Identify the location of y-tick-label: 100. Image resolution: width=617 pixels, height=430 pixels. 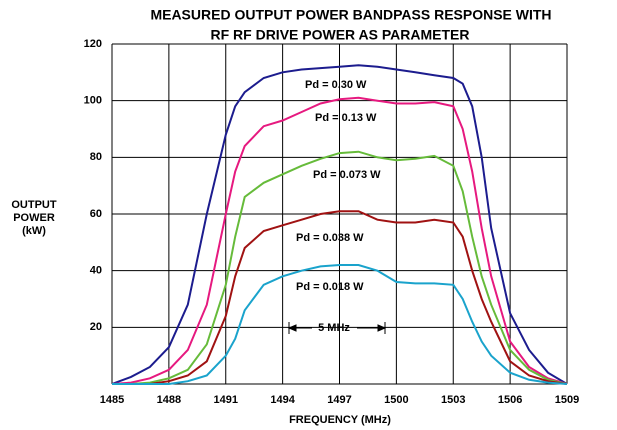
(93, 101).